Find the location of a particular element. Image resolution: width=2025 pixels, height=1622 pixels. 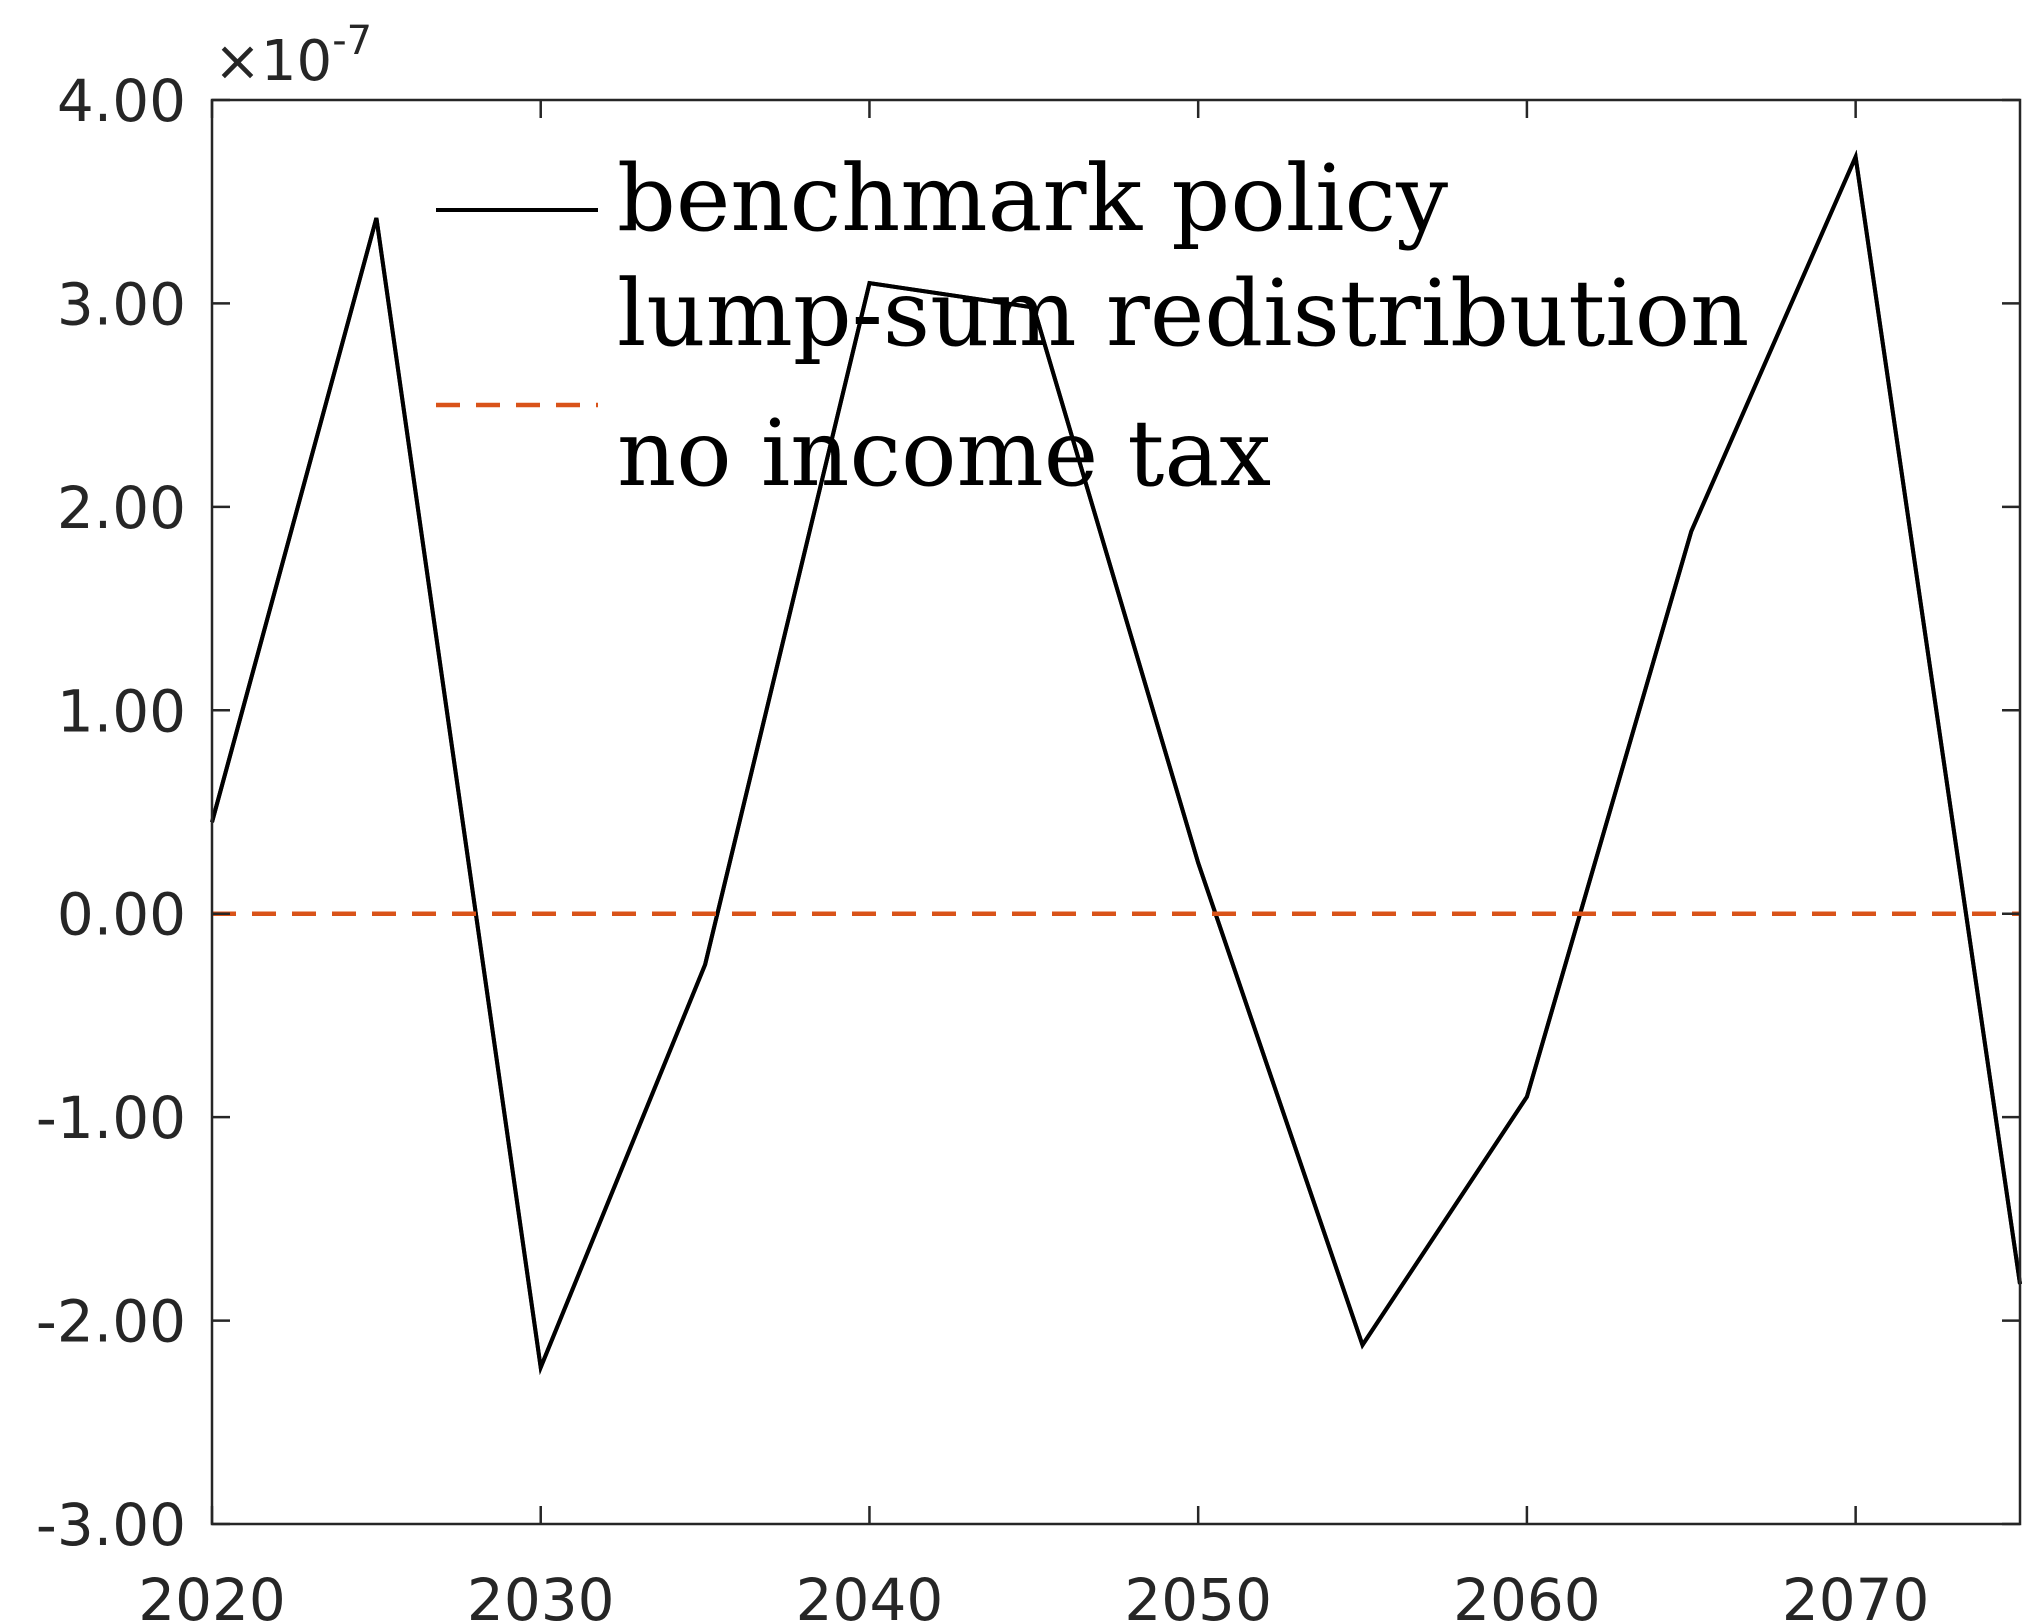

y-scale-exponent-label: ×10⁻⁷ is located at coordinates (293, 56).